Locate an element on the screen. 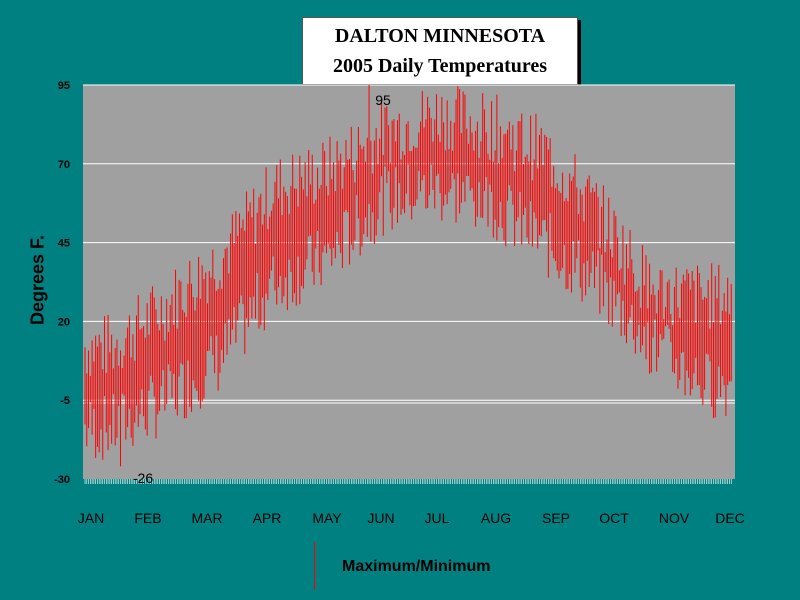  month-label: JUL is located at coordinates (437, 518).